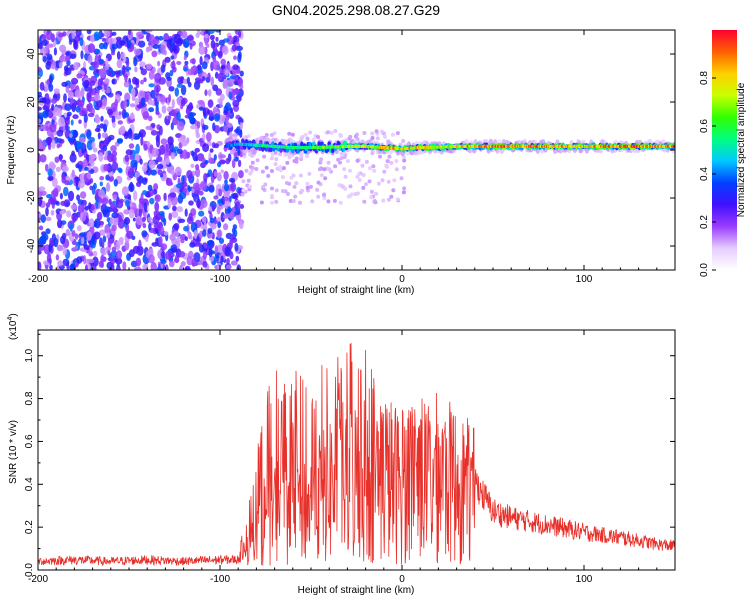 Image resolution: width=750 pixels, height=600 pixels. What do you see at coordinates (29, 398) in the screenshot?
I see `y-tick-label: 0.8` at bounding box center [29, 398].